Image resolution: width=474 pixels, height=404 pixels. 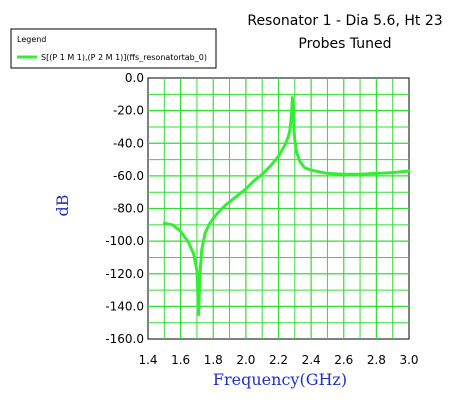 What do you see at coordinates (134, 78) in the screenshot?
I see `y-tick-label: 0.0` at bounding box center [134, 78].